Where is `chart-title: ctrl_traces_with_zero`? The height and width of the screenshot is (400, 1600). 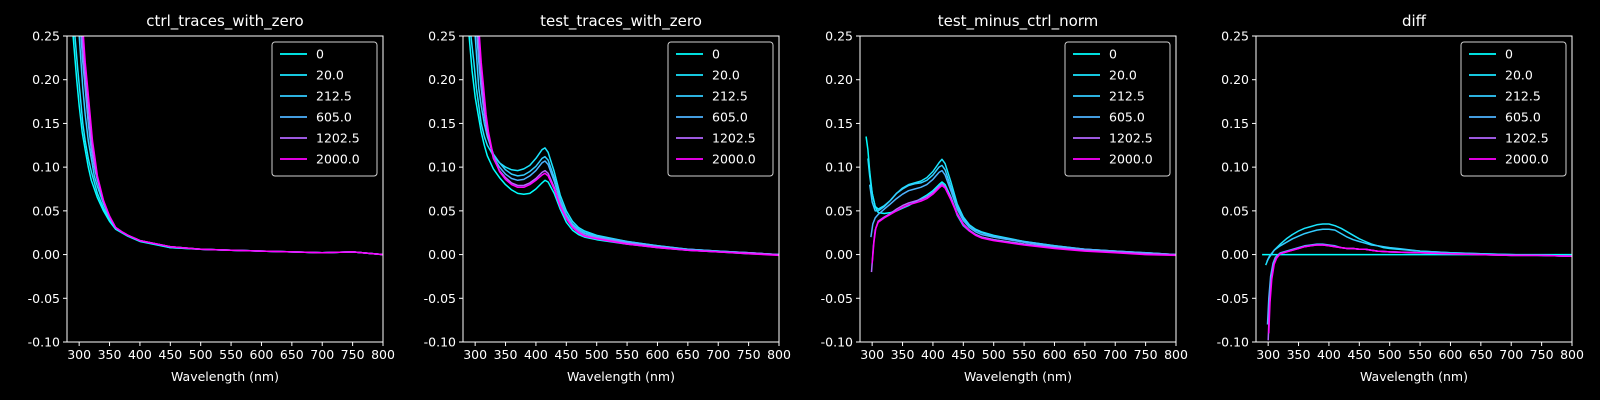
chart-title: ctrl_traces_with_zero is located at coordinates (224, 21).